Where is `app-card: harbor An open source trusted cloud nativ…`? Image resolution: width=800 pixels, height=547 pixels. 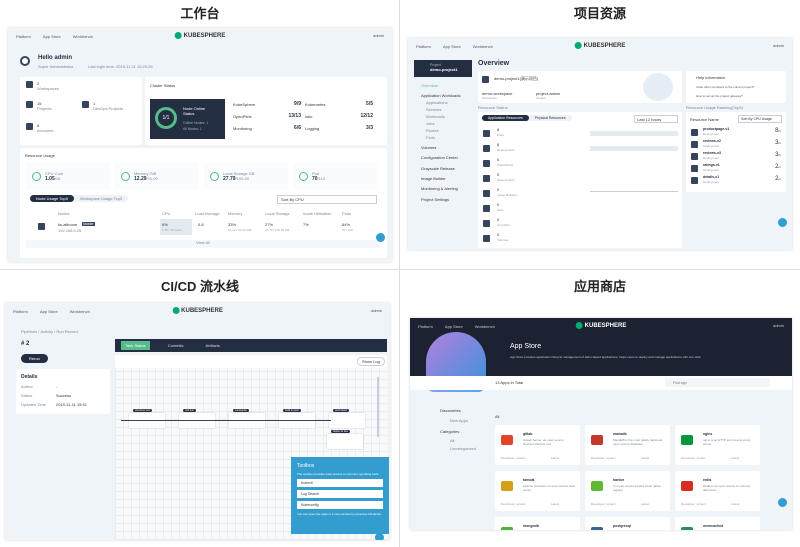 app-card: harbor An open source trusted cloud nativ… is located at coordinates (627, 491).